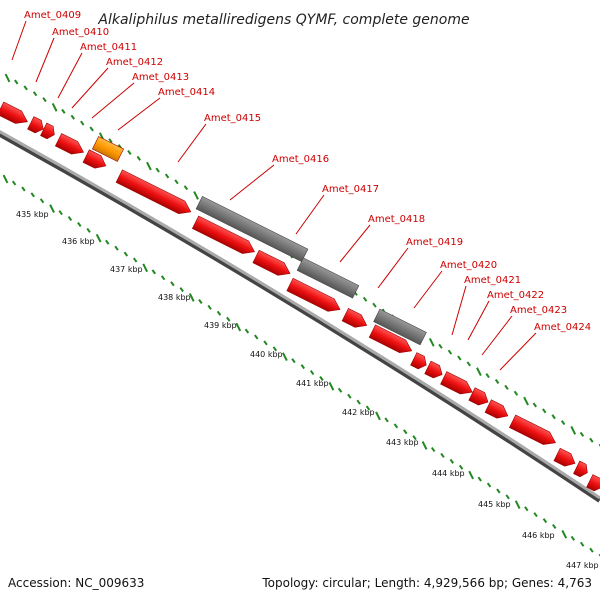 The width and height of the screenshot is (600, 600). I want to click on scale-label: 443 kbp, so click(402, 442).